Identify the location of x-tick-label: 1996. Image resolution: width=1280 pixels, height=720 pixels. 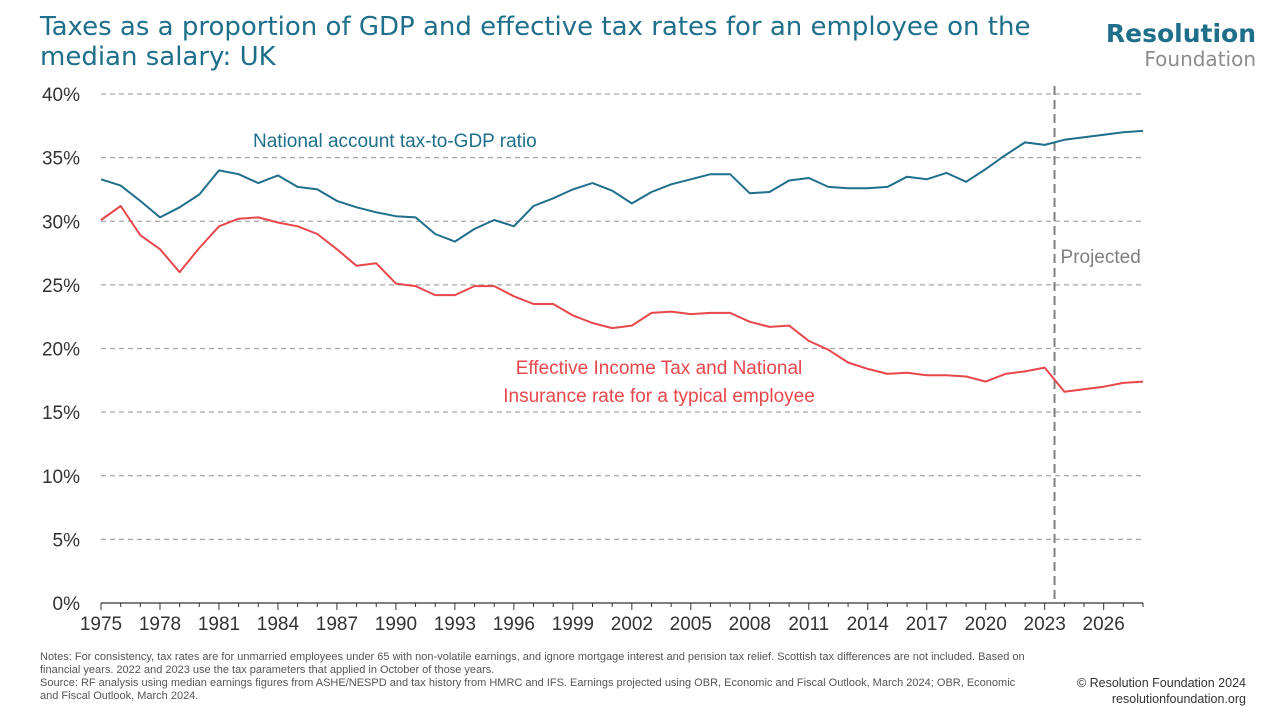
(514, 624).